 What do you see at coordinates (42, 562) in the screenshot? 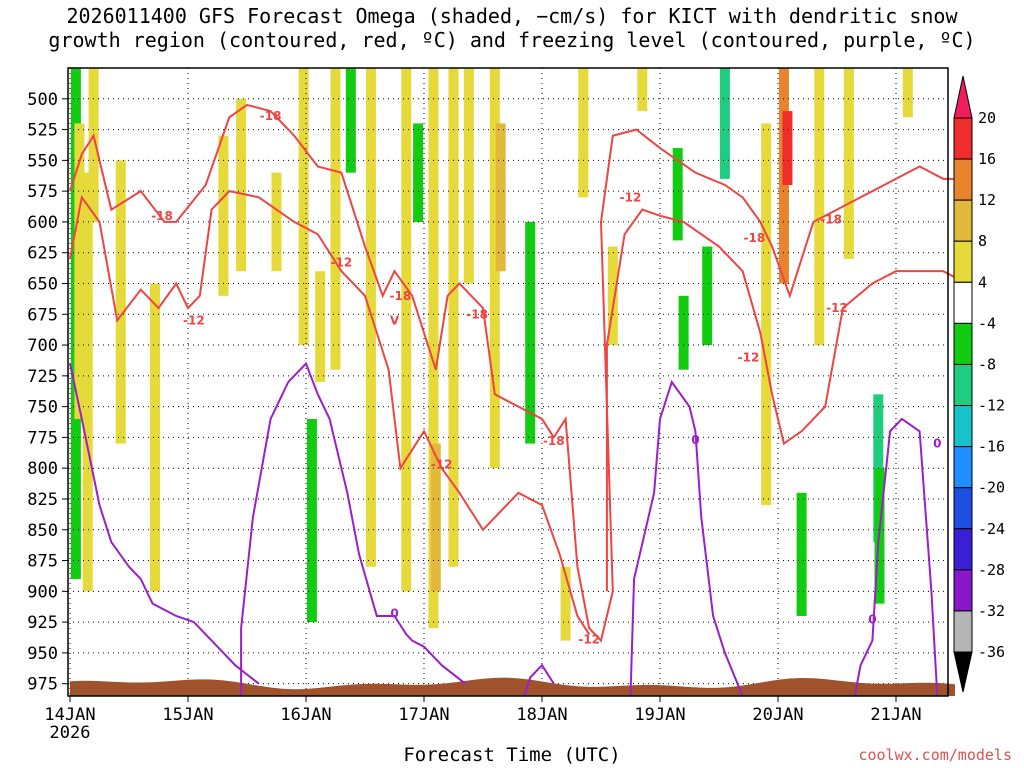
I see `y-tick-label-15: 875` at bounding box center [42, 562].